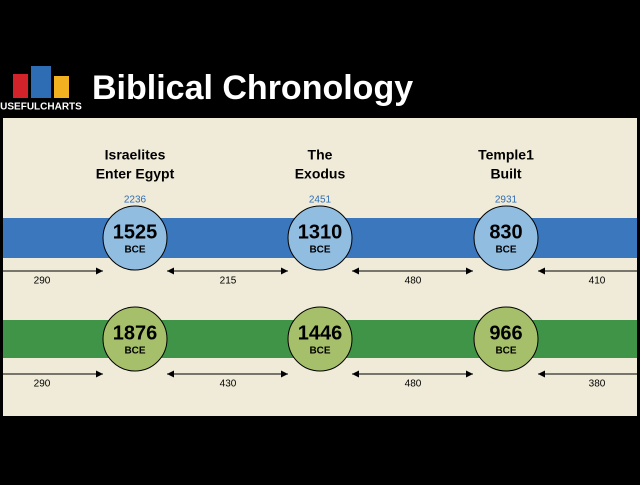  Describe the element at coordinates (597, 281) in the screenshot. I see `interval-label: 410` at that location.